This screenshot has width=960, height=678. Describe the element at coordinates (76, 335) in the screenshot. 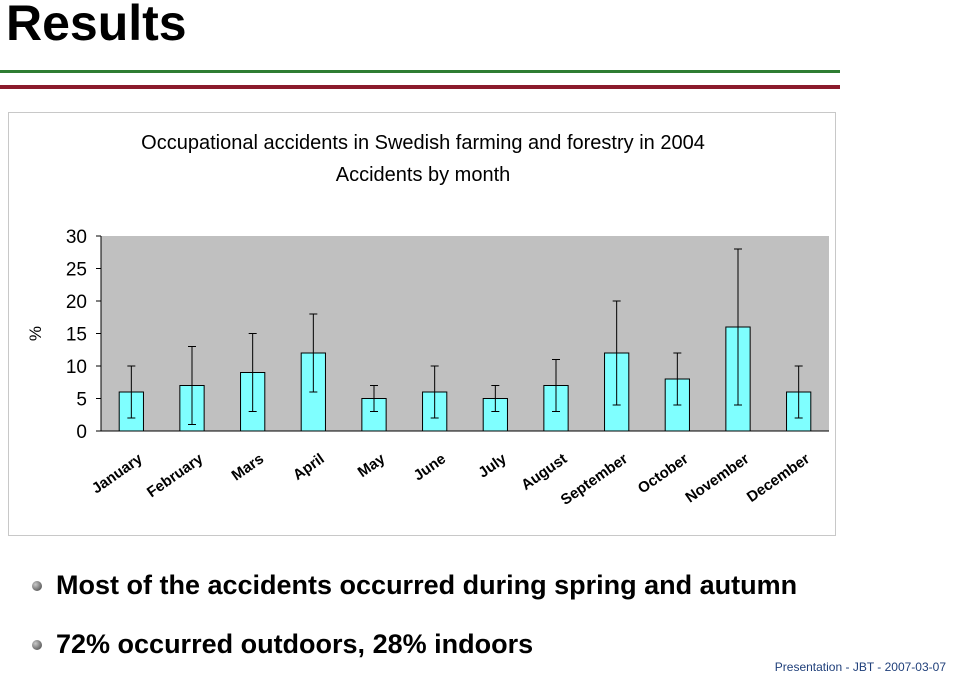

I see `y-tick-label: 15` at that location.